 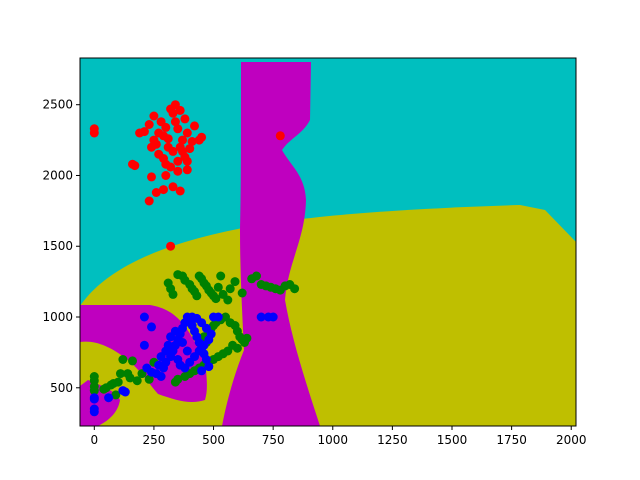 I want to click on x-tick-label: 2000, so click(x=571, y=440).